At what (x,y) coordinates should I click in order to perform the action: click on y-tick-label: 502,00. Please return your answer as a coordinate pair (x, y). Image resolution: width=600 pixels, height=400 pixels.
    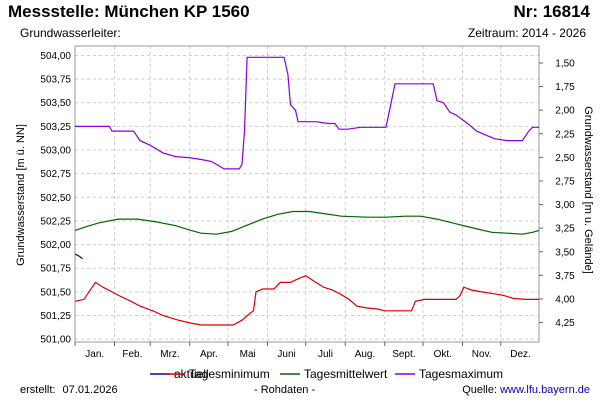
    Looking at the image, I should click on (55, 245).